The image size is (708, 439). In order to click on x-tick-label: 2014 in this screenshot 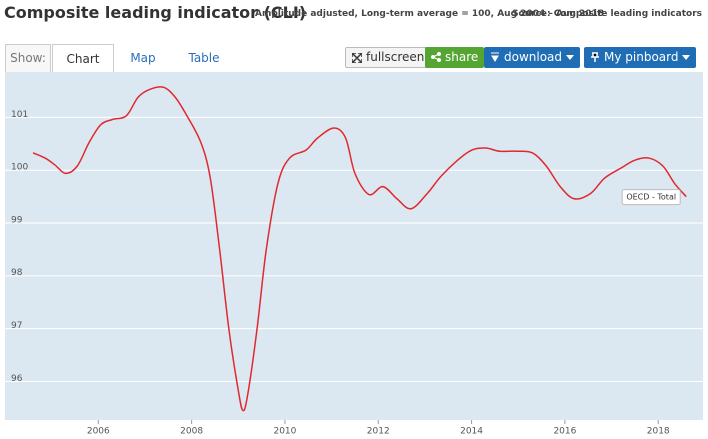, I will do `click(471, 432)`.